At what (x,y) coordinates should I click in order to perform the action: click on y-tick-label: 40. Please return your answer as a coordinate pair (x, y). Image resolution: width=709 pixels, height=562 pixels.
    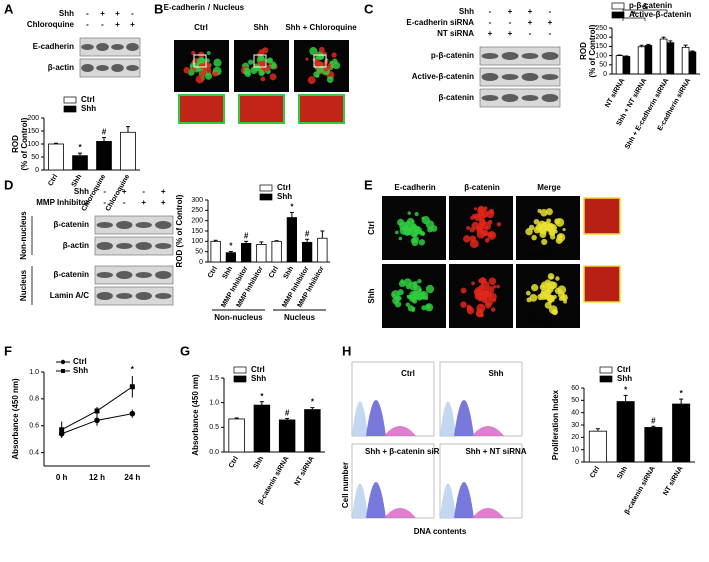
    Looking at the image, I should click on (575, 413).